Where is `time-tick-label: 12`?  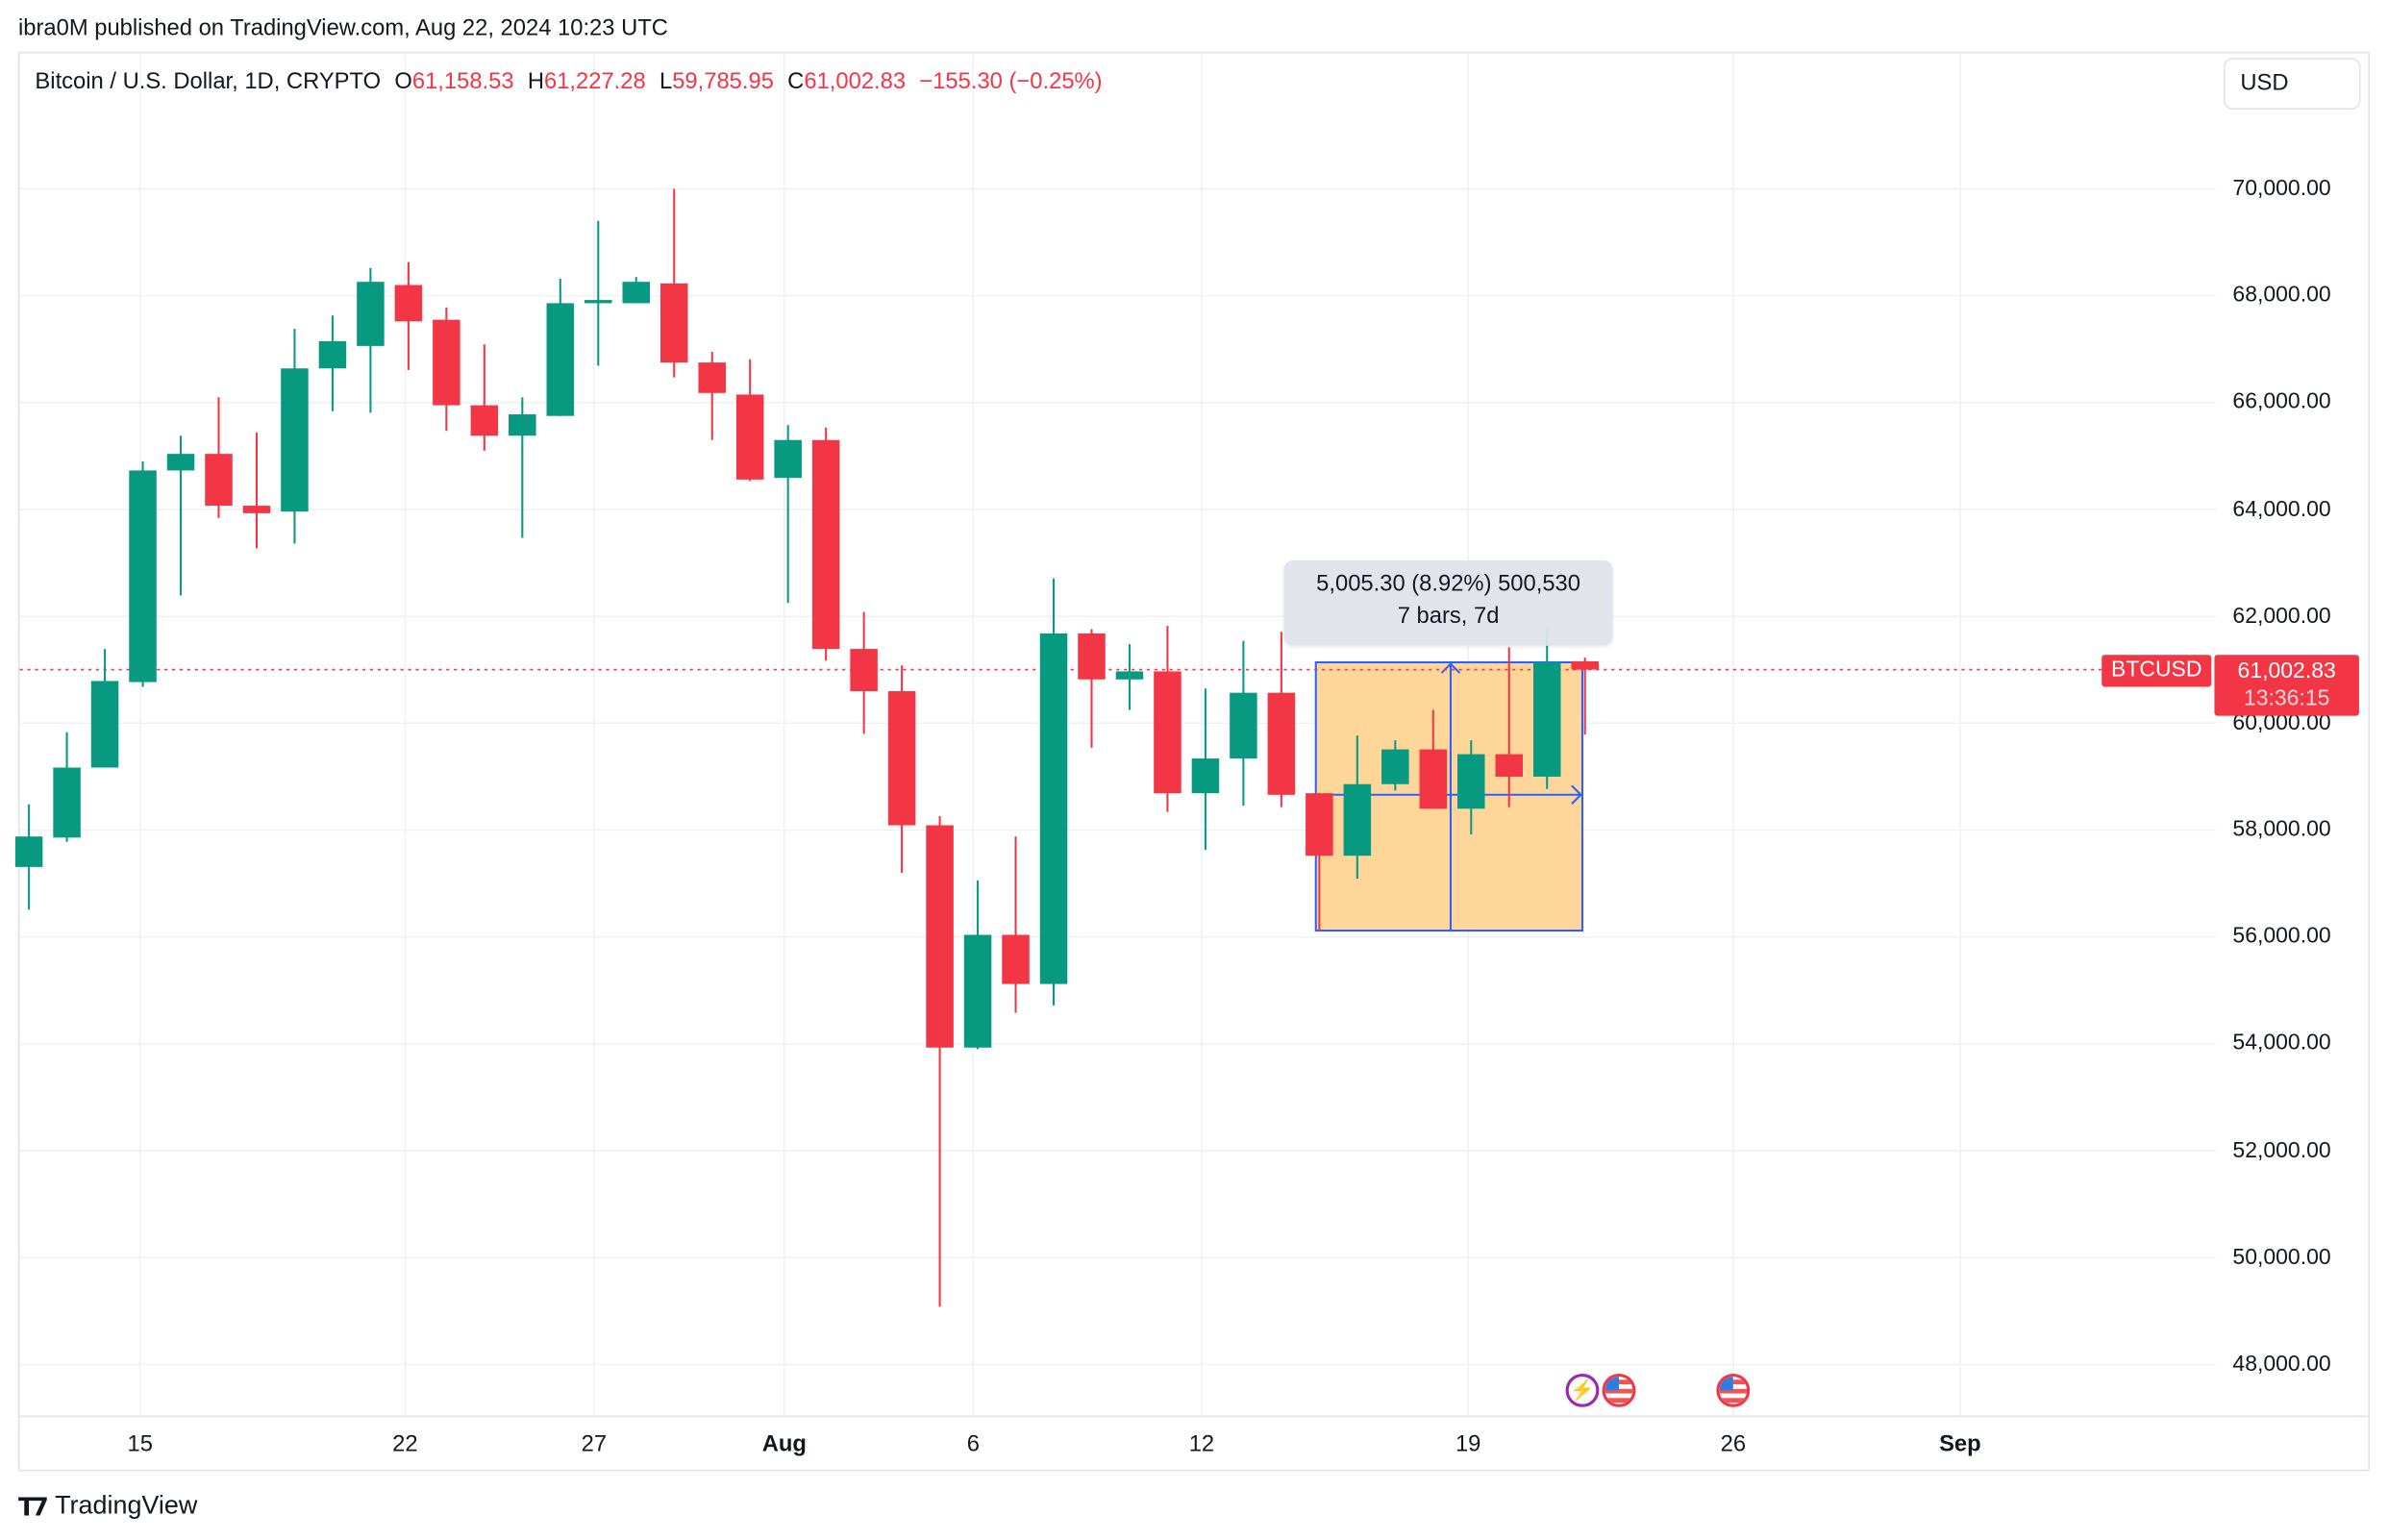
time-tick-label: 12 is located at coordinates (1201, 1444).